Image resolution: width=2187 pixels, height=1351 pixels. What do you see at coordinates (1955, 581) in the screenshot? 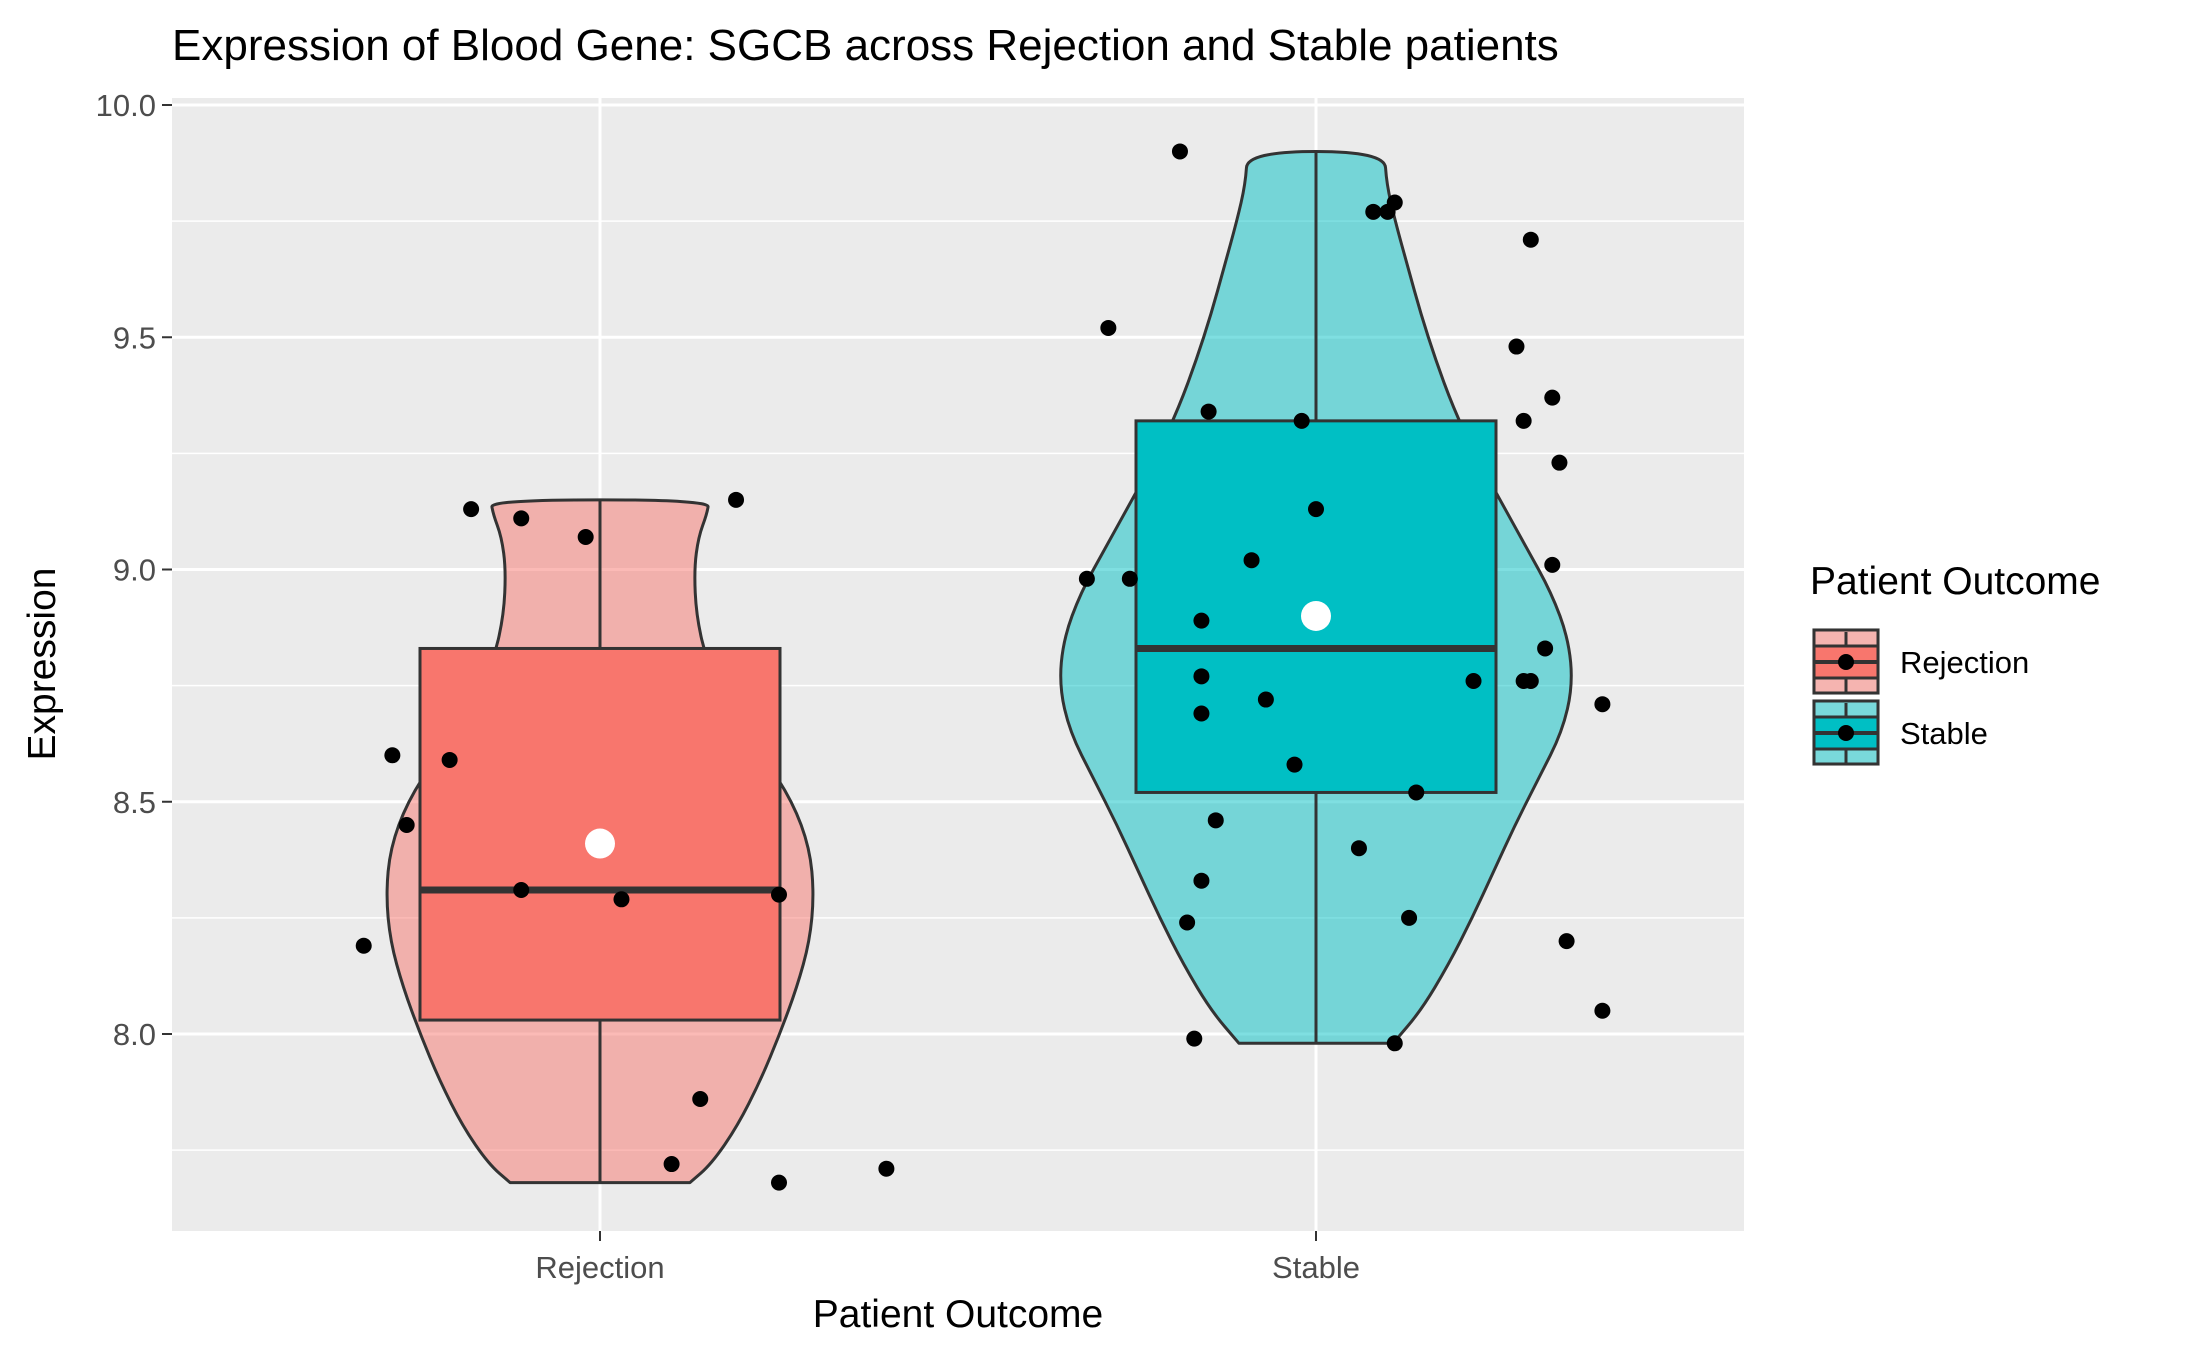
I see `legend-title: Patient Outcome` at bounding box center [1955, 581].